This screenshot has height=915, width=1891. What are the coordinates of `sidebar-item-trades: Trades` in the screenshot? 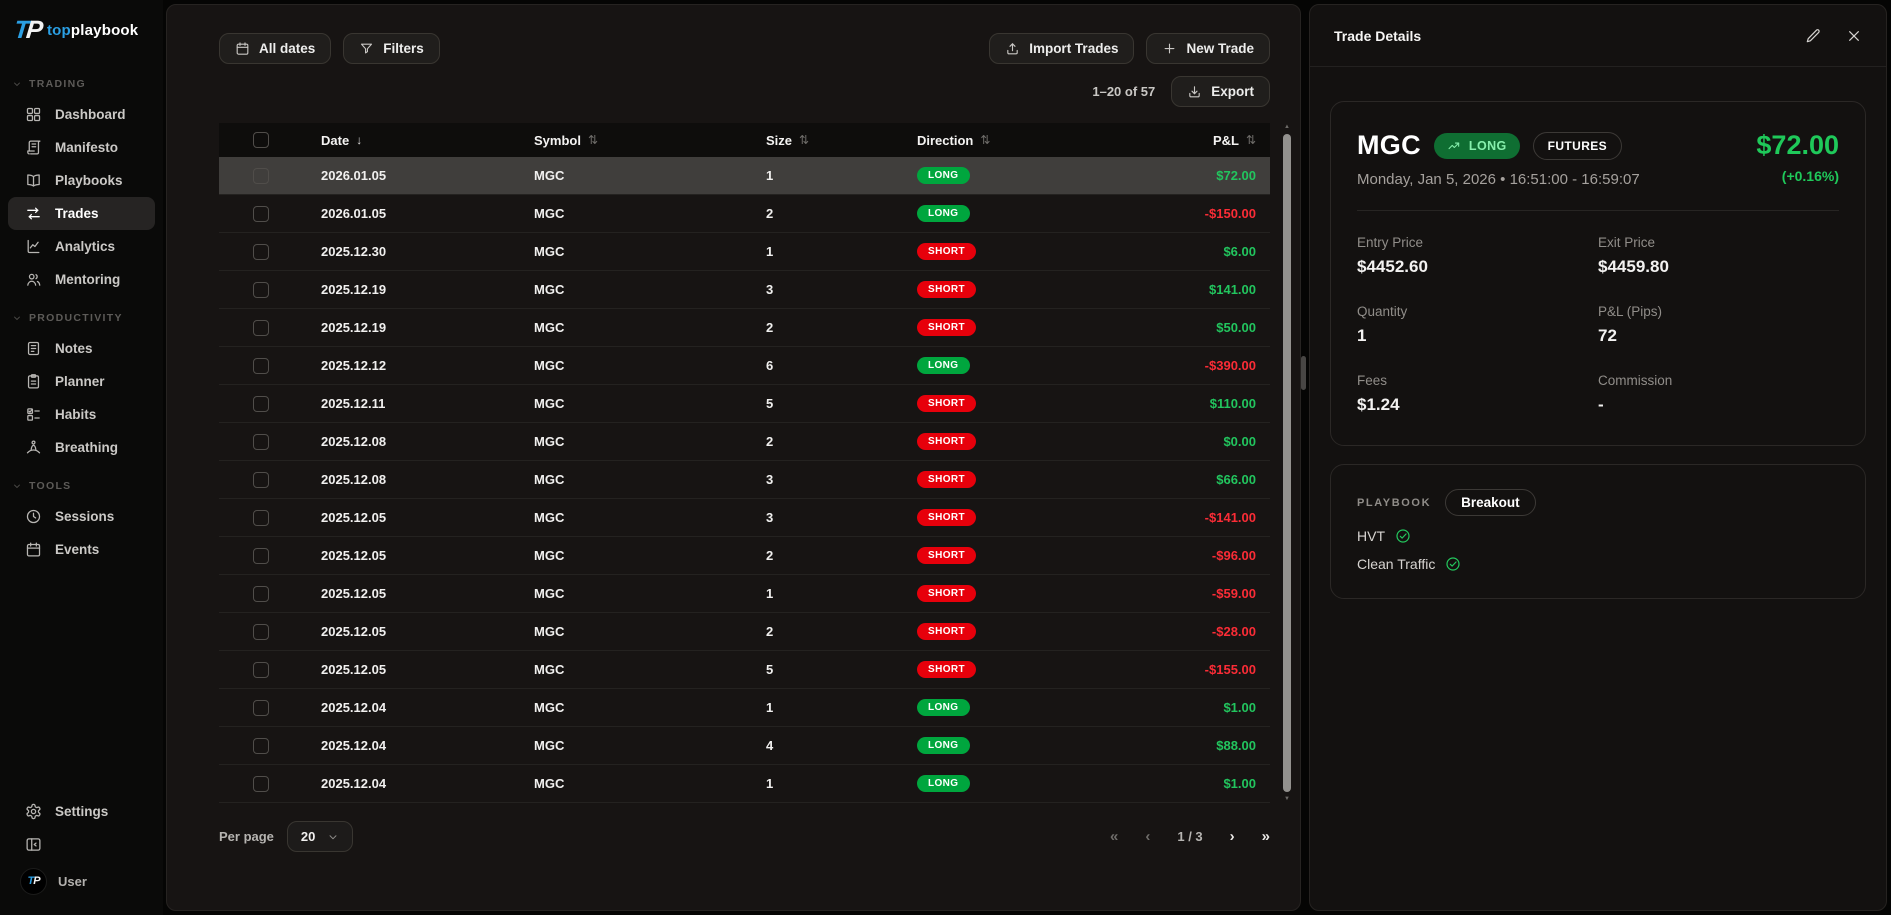 It's located at (81, 213).